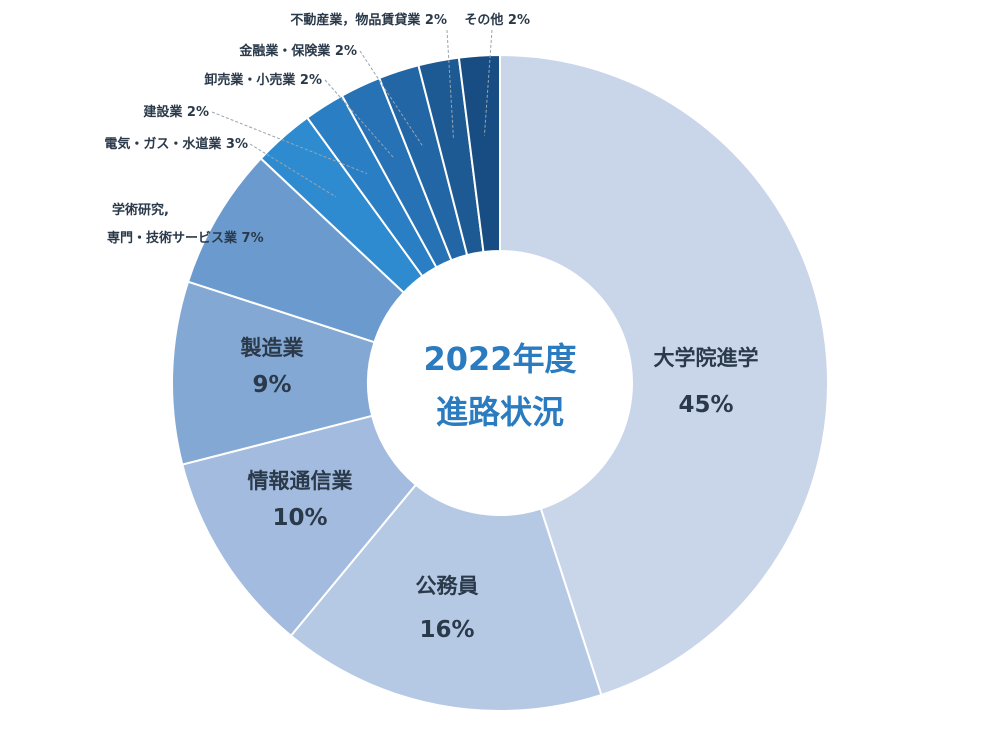 This screenshot has width=1000, height=730. Describe the element at coordinates (499, 359) in the screenshot. I see `chart-title-line-1: 2022年度` at that location.